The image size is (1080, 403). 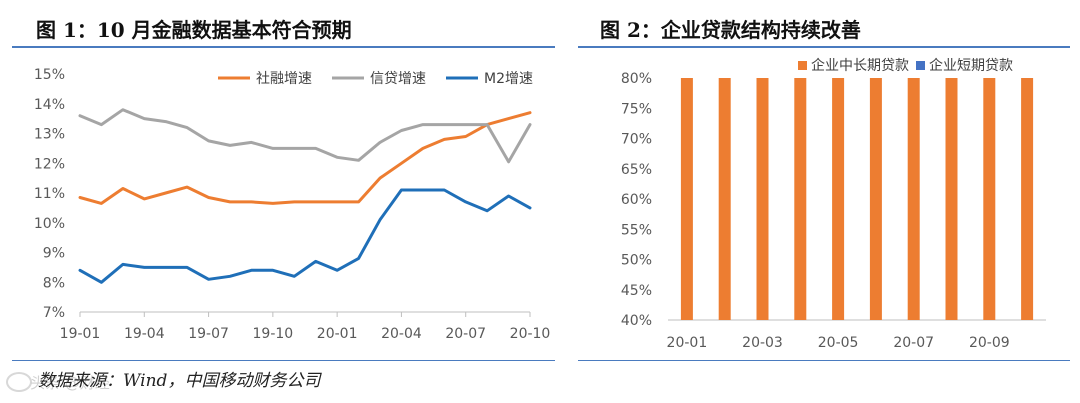 What do you see at coordinates (305, 236) in the screenshot?
I see `series-line-m2` at bounding box center [305, 236].